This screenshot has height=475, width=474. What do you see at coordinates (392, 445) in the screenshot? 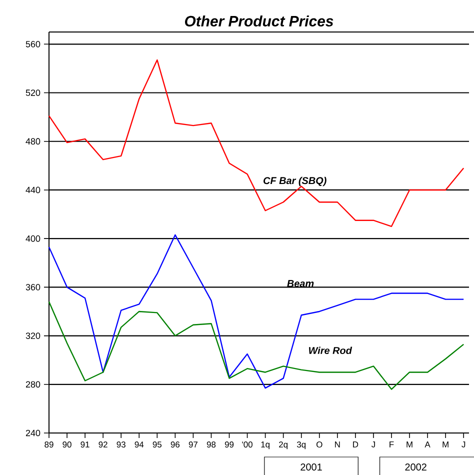
I see `x-tick-label: F` at bounding box center [392, 445].